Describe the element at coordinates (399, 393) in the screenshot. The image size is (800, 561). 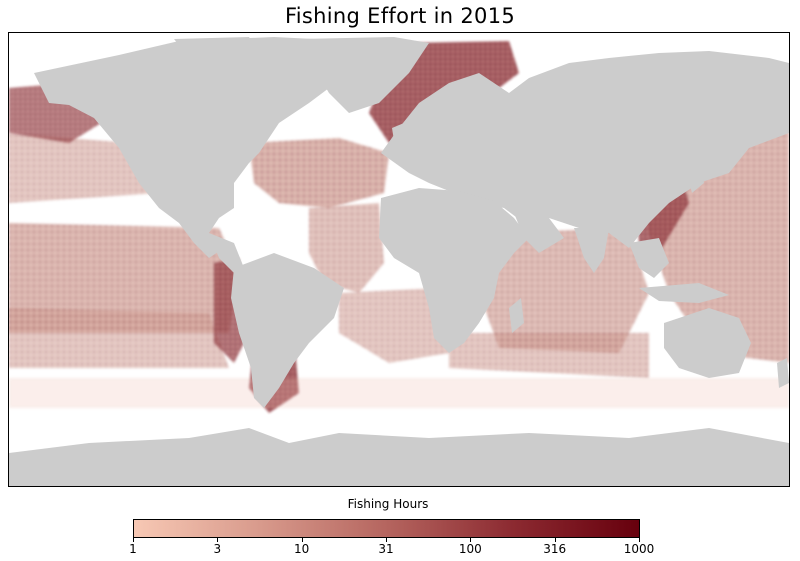
I see `effort-southern-ocean` at that location.